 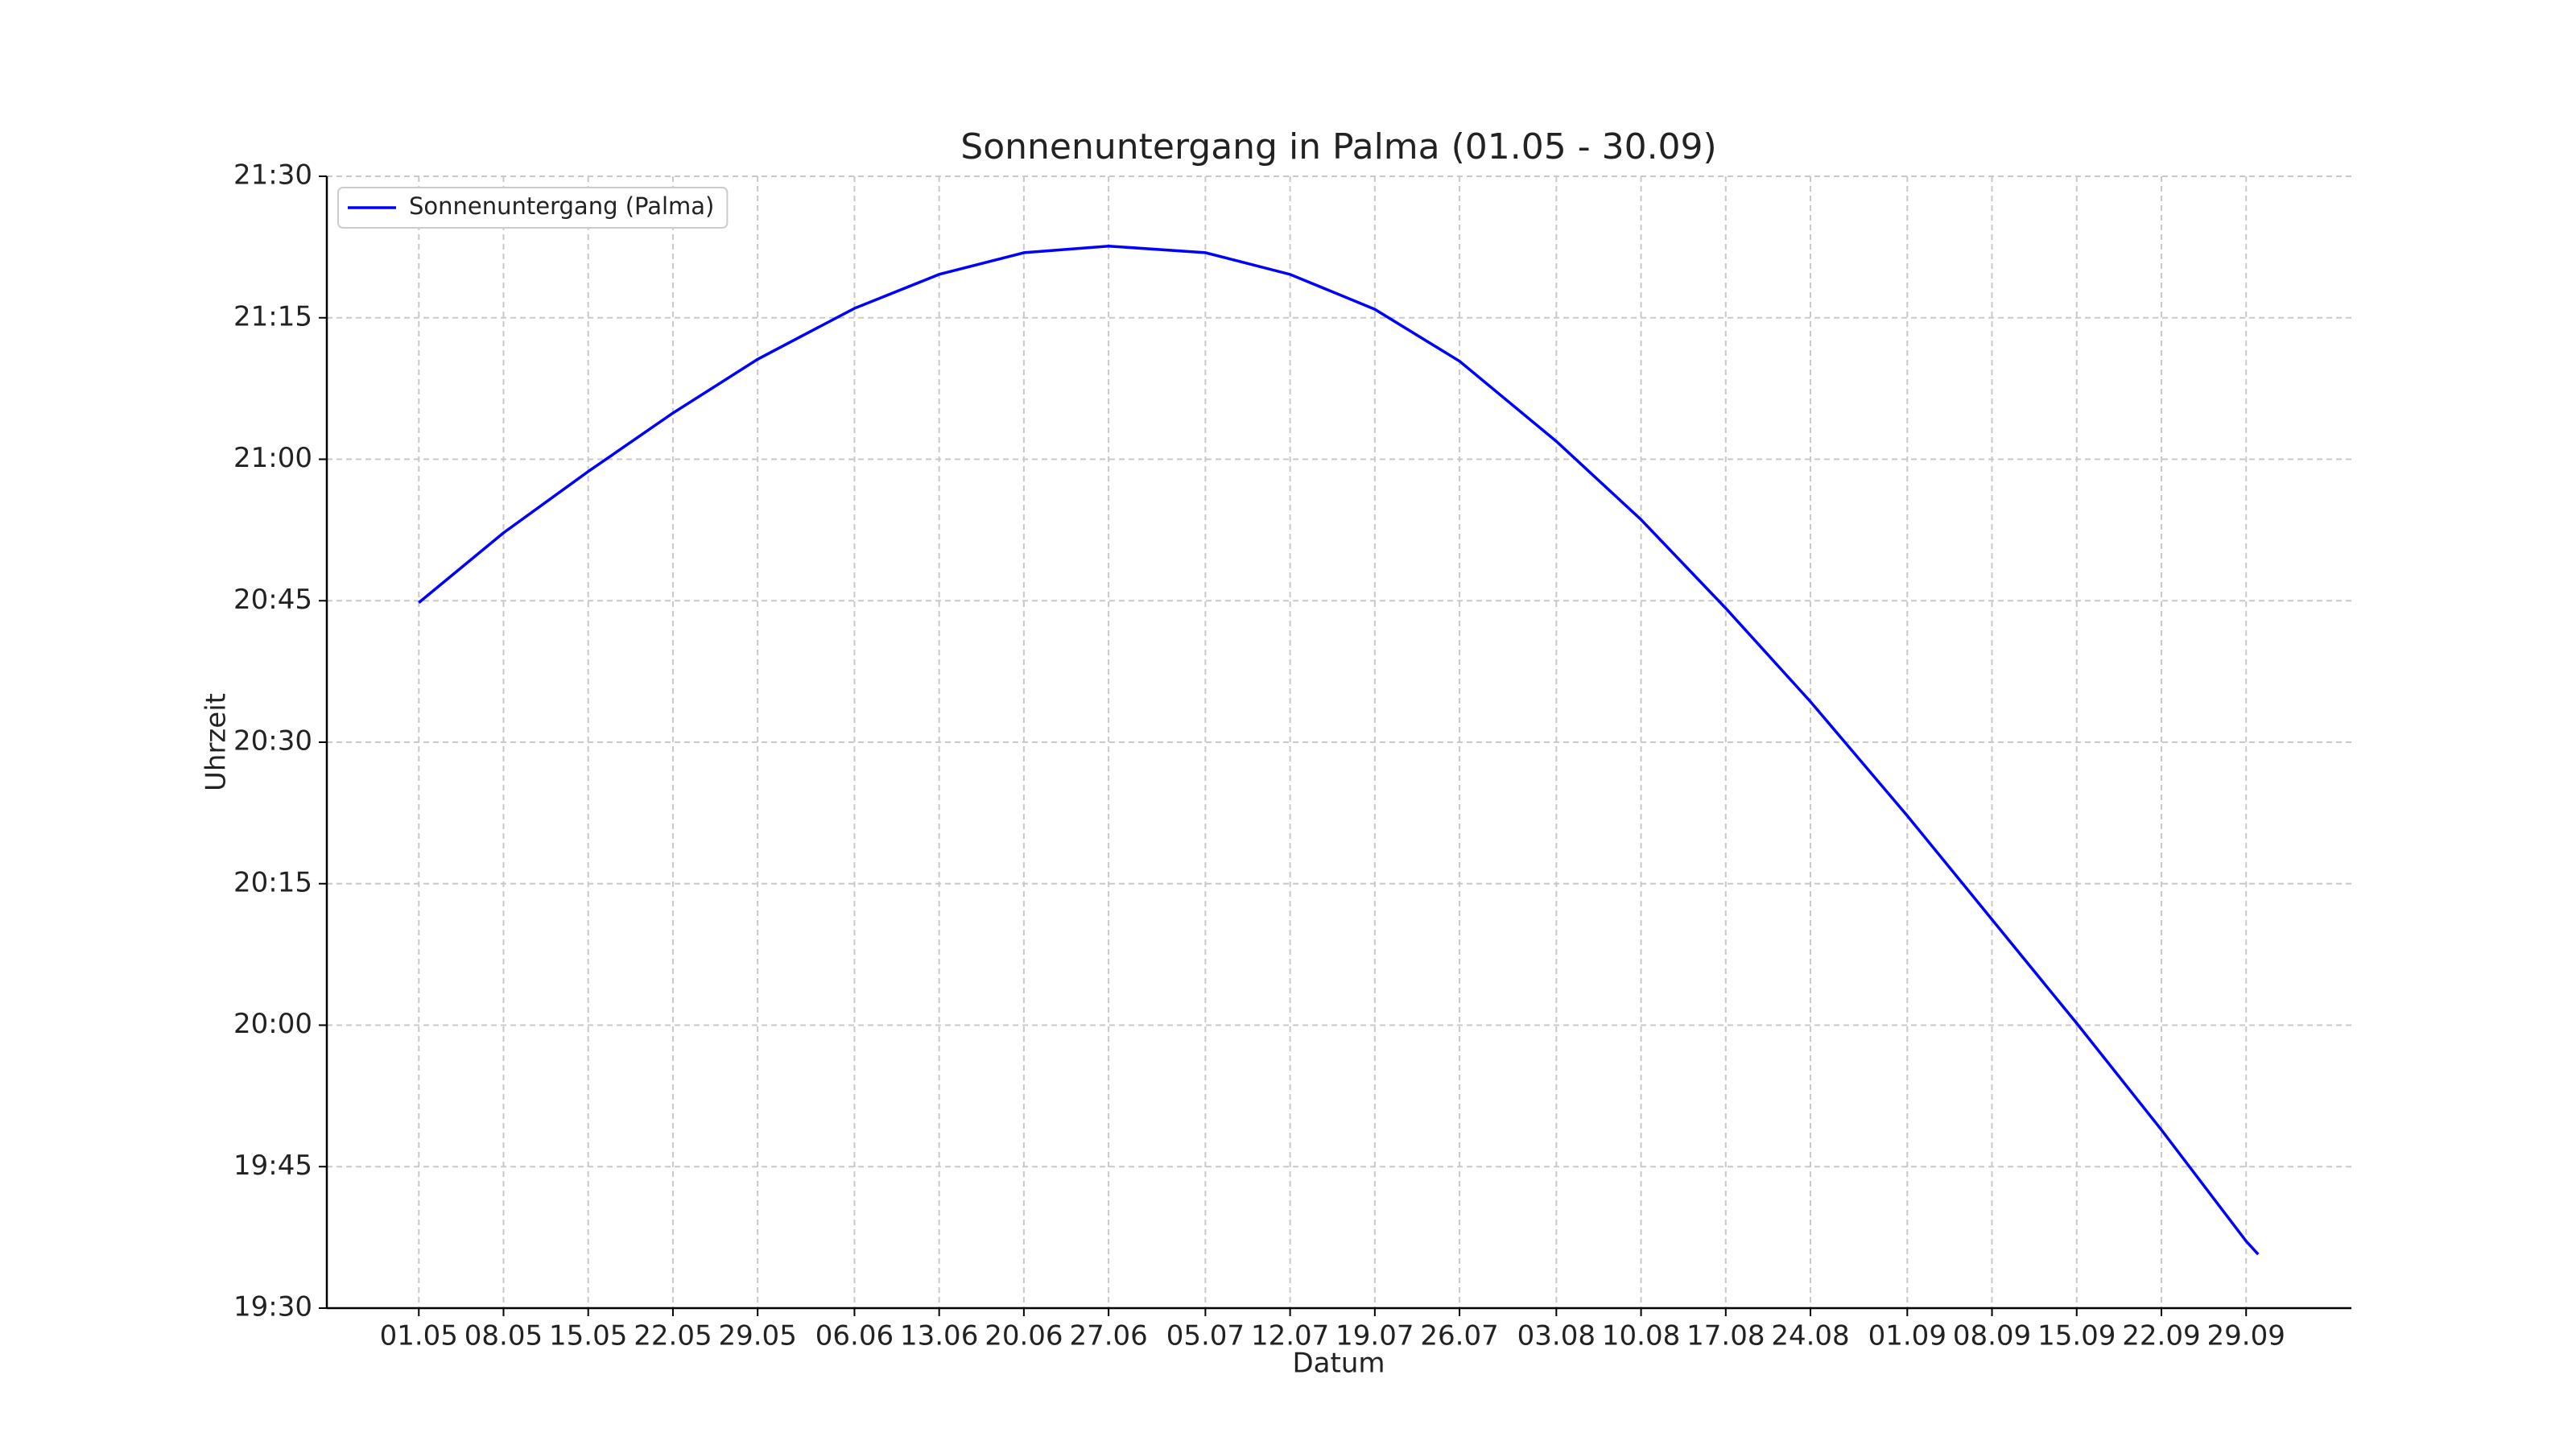 What do you see at coordinates (272, 741) in the screenshot?
I see `y-tick-label: 20:30` at bounding box center [272, 741].